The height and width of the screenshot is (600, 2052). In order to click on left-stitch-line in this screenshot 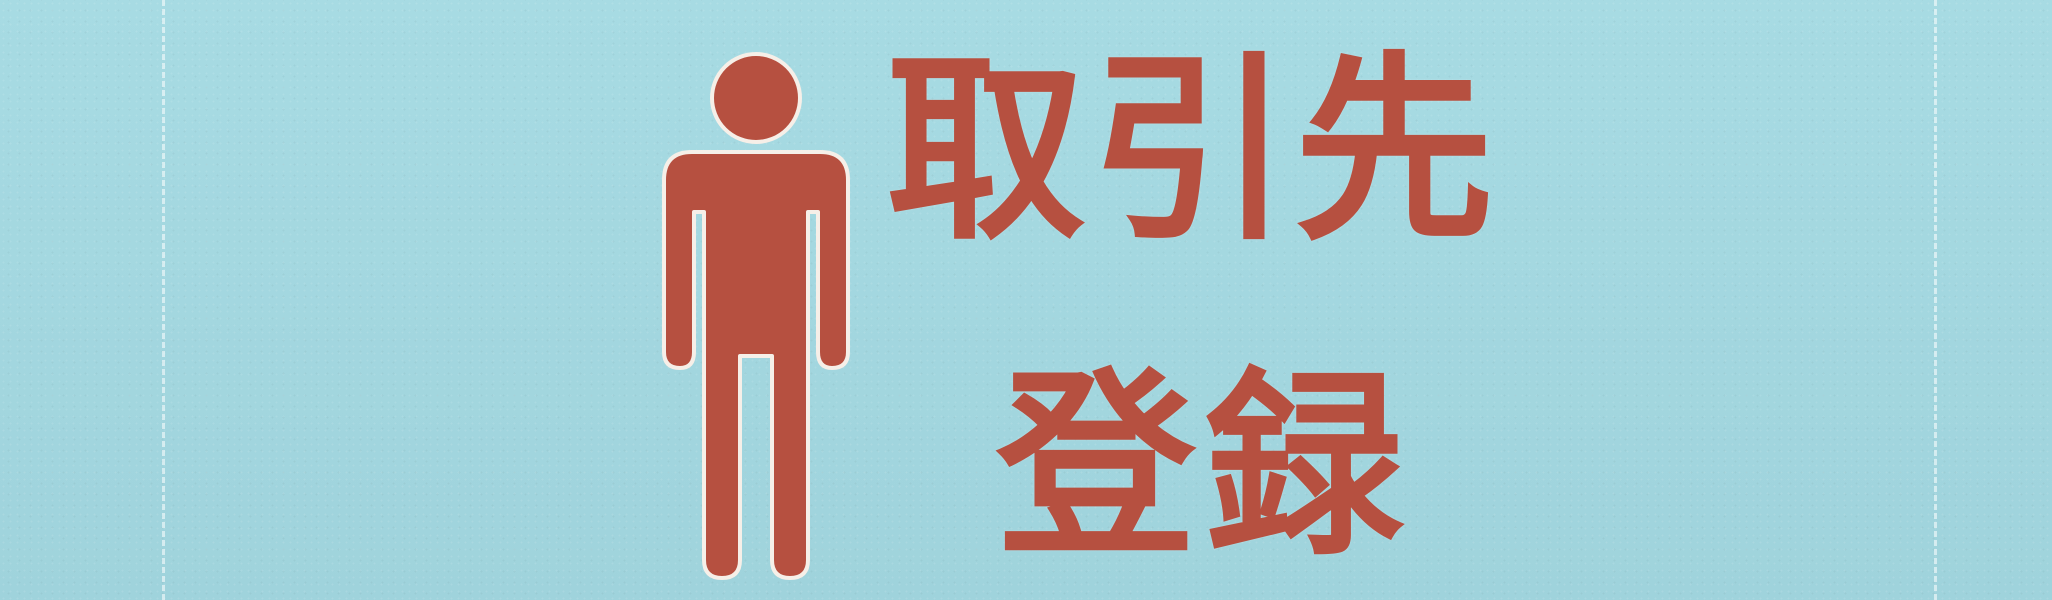, I will do `click(163, 300)`.